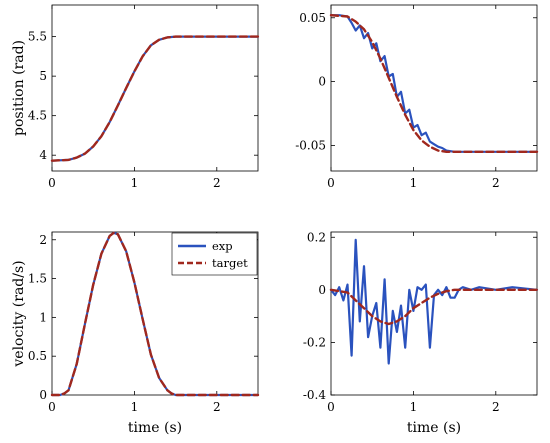 The width and height of the screenshot is (550, 443). Describe the element at coordinates (43, 240) in the screenshot. I see `y-tick-label: 2` at that location.